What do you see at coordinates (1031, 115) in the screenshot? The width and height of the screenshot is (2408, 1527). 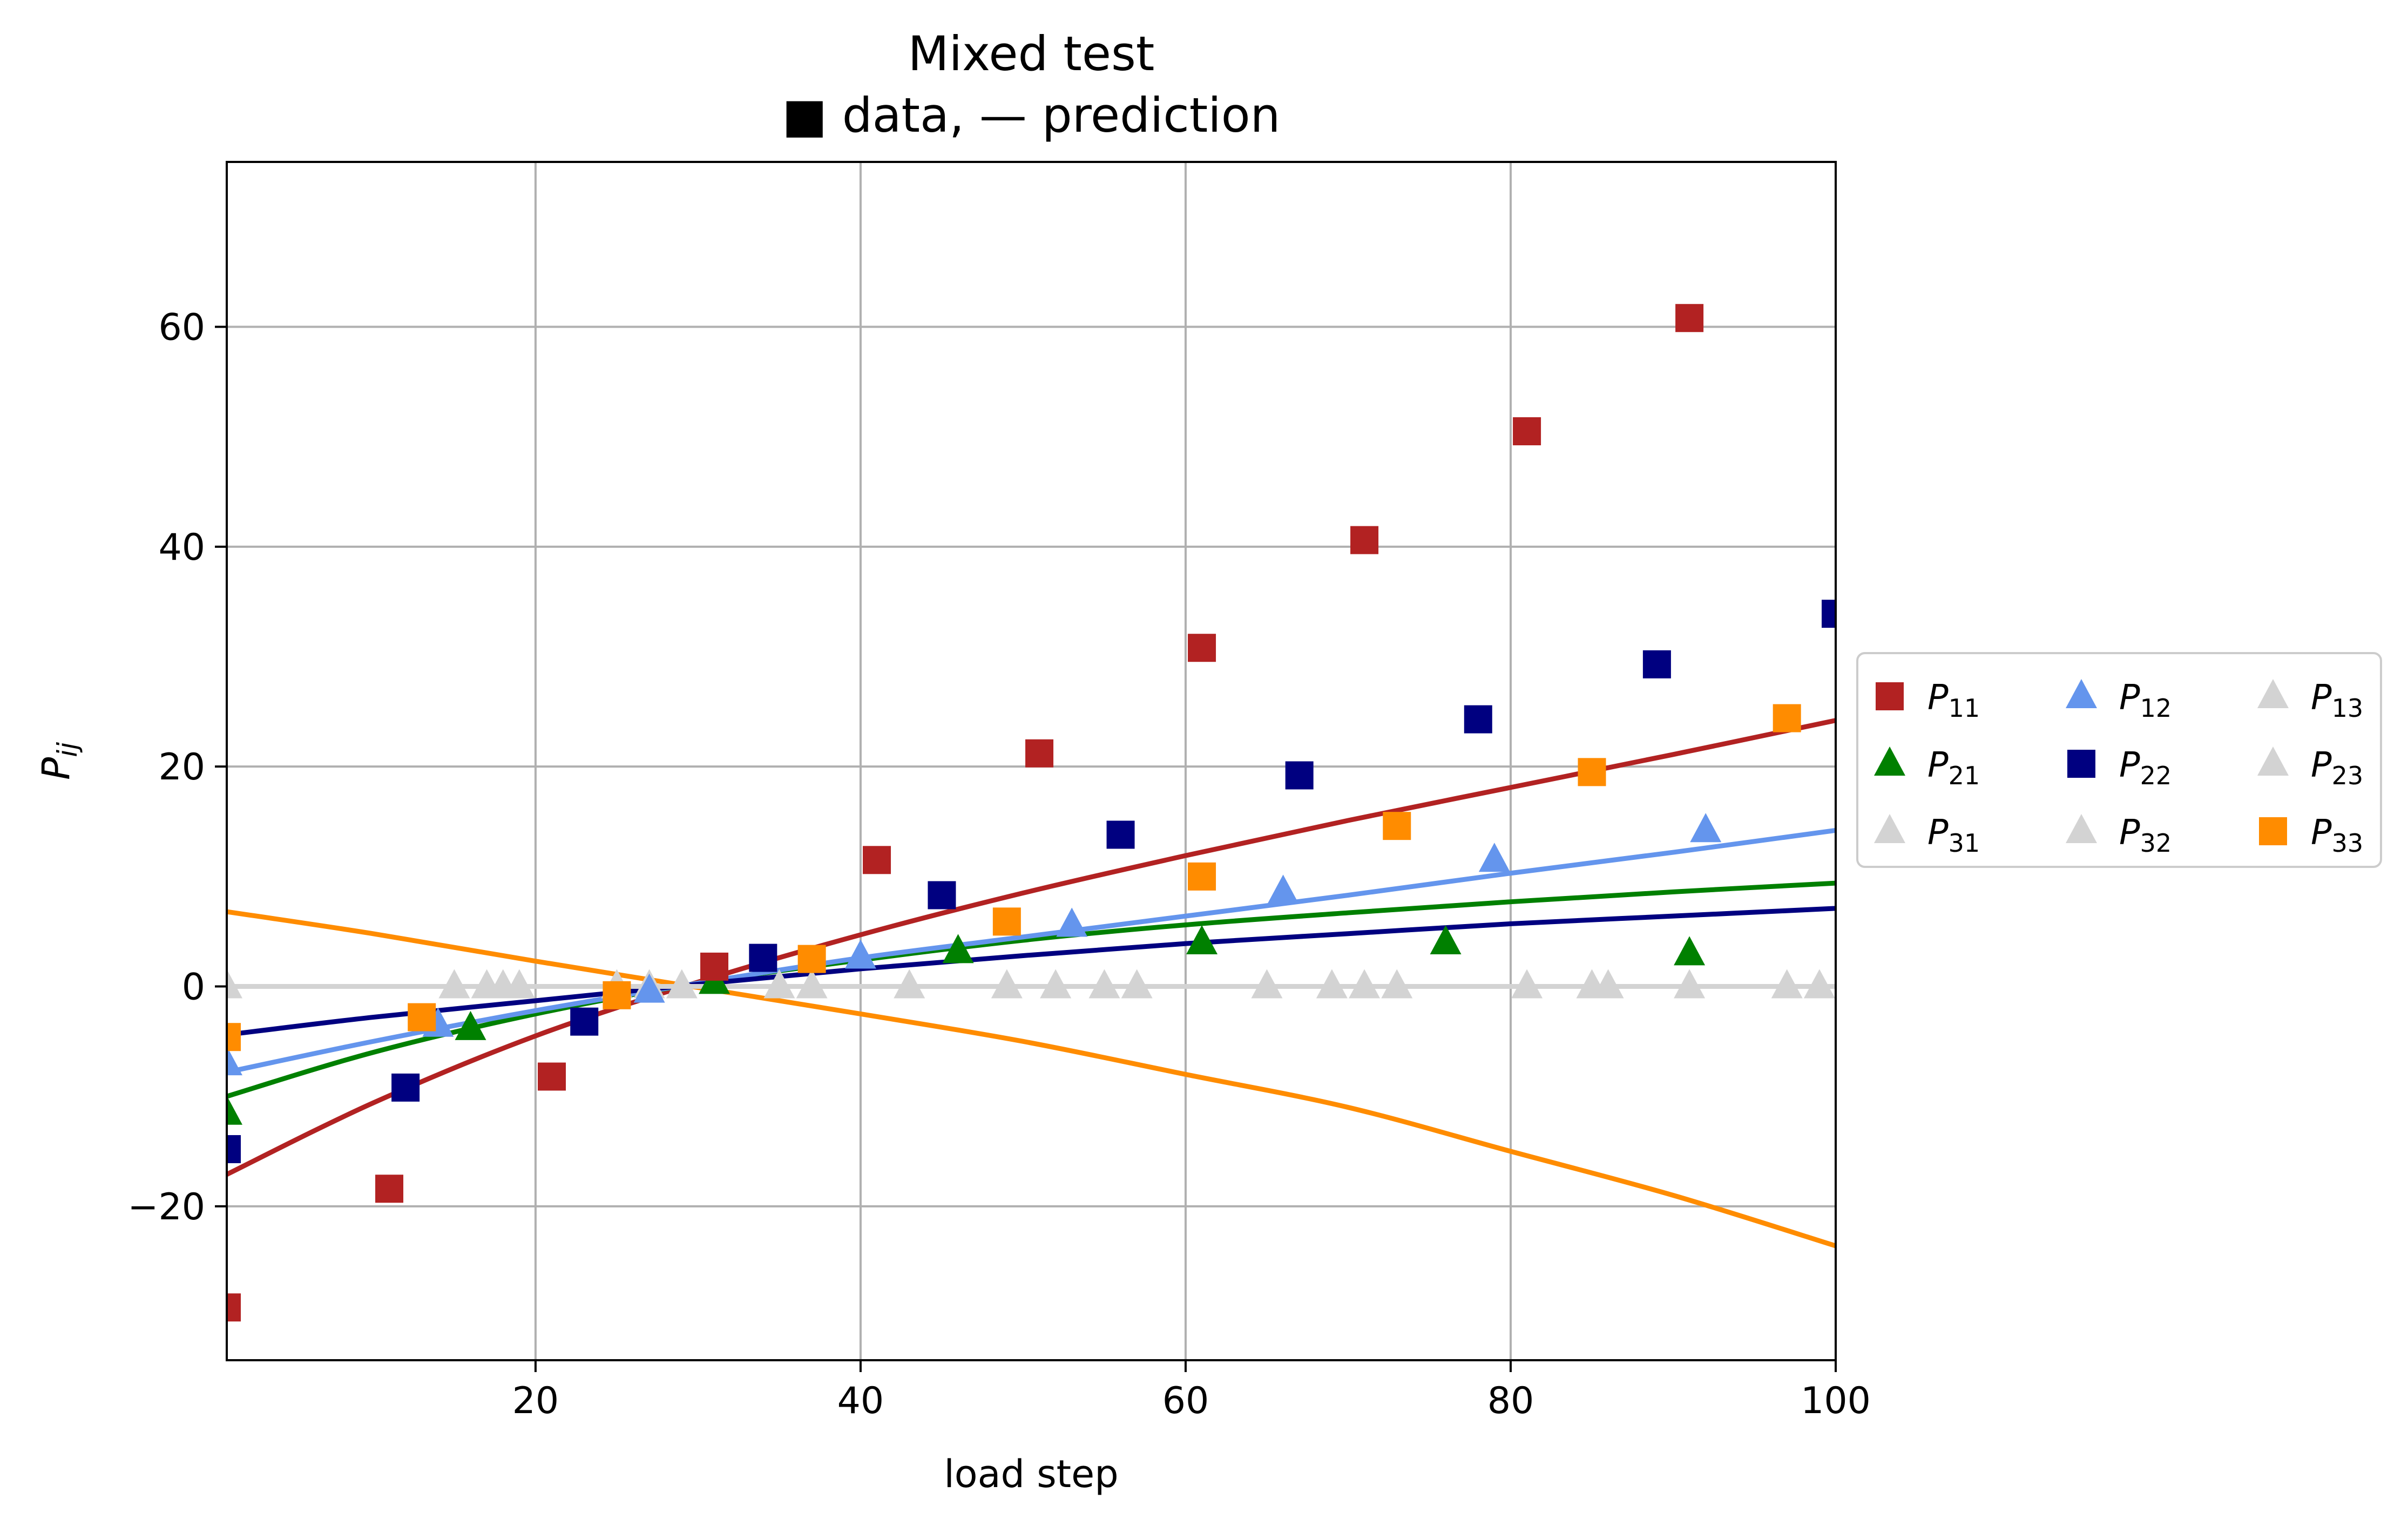 I see `chart-subtitle: ■ data, — prediction` at bounding box center [1031, 115].